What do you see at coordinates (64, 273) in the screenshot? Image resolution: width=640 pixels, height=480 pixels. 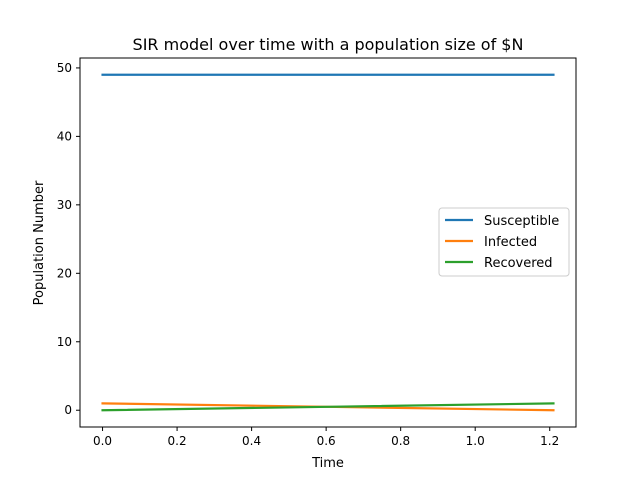 I see `y-tick-label: 20` at bounding box center [64, 273].